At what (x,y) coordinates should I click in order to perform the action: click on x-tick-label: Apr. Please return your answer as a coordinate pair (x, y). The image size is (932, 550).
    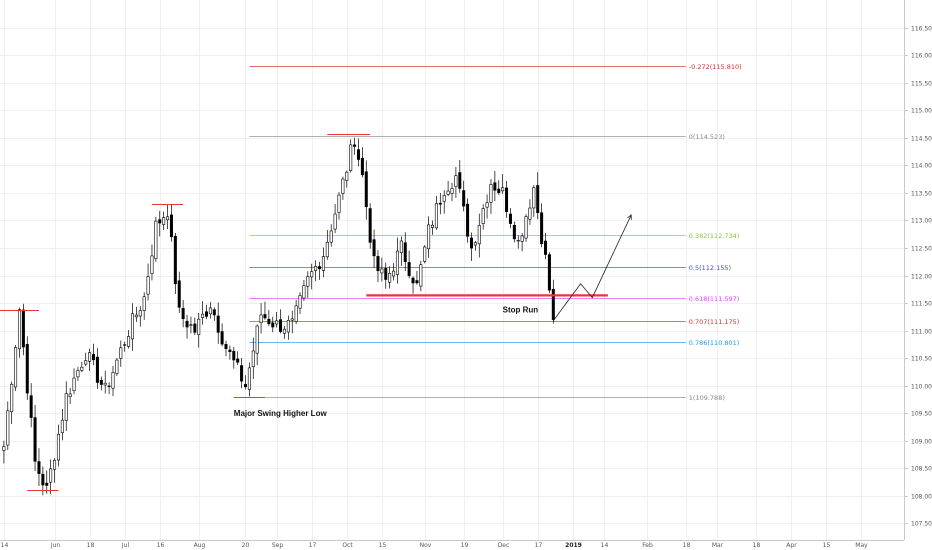
    Looking at the image, I should click on (791, 545).